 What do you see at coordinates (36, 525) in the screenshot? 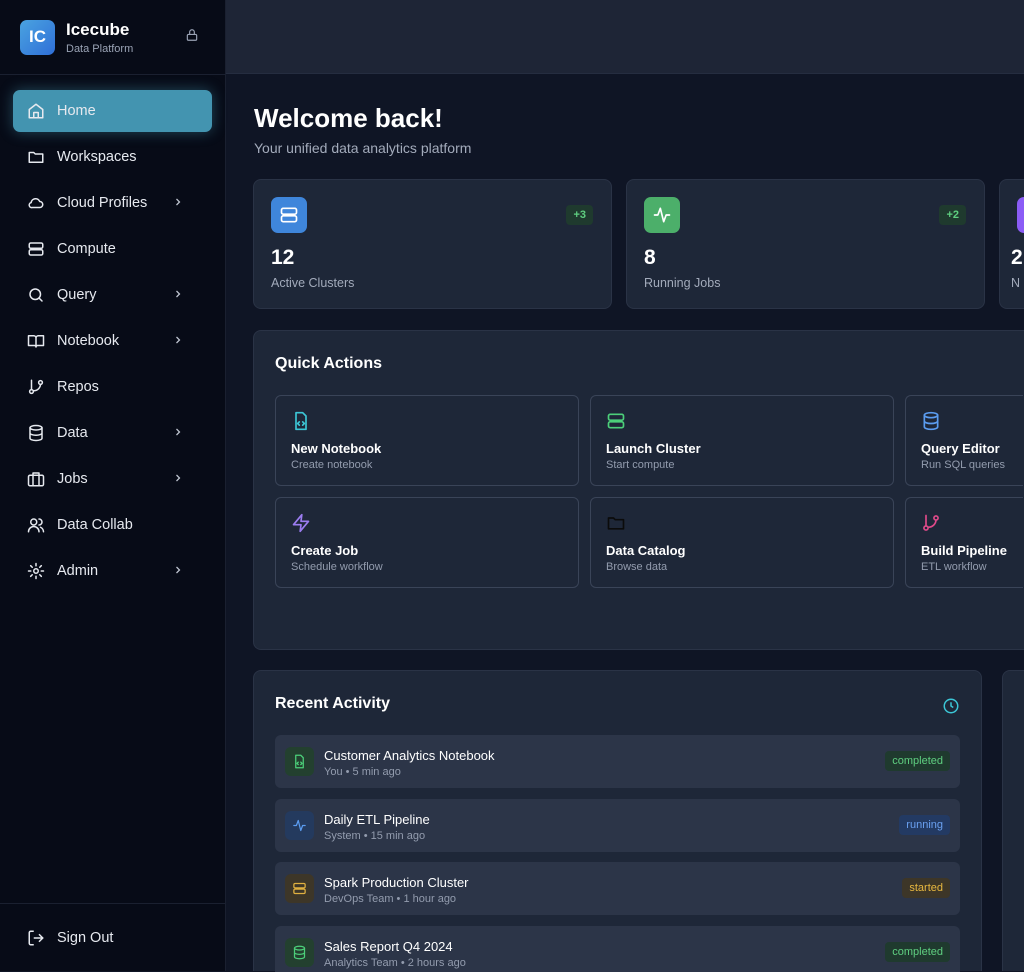
I see `users-icon` at bounding box center [36, 525].